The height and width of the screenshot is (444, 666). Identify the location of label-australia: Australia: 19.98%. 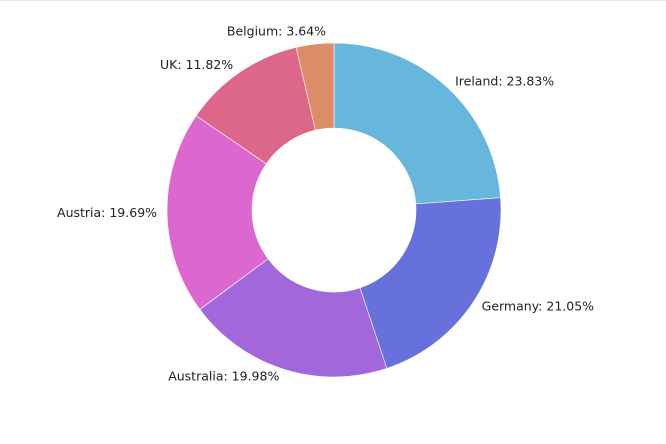
(223, 375).